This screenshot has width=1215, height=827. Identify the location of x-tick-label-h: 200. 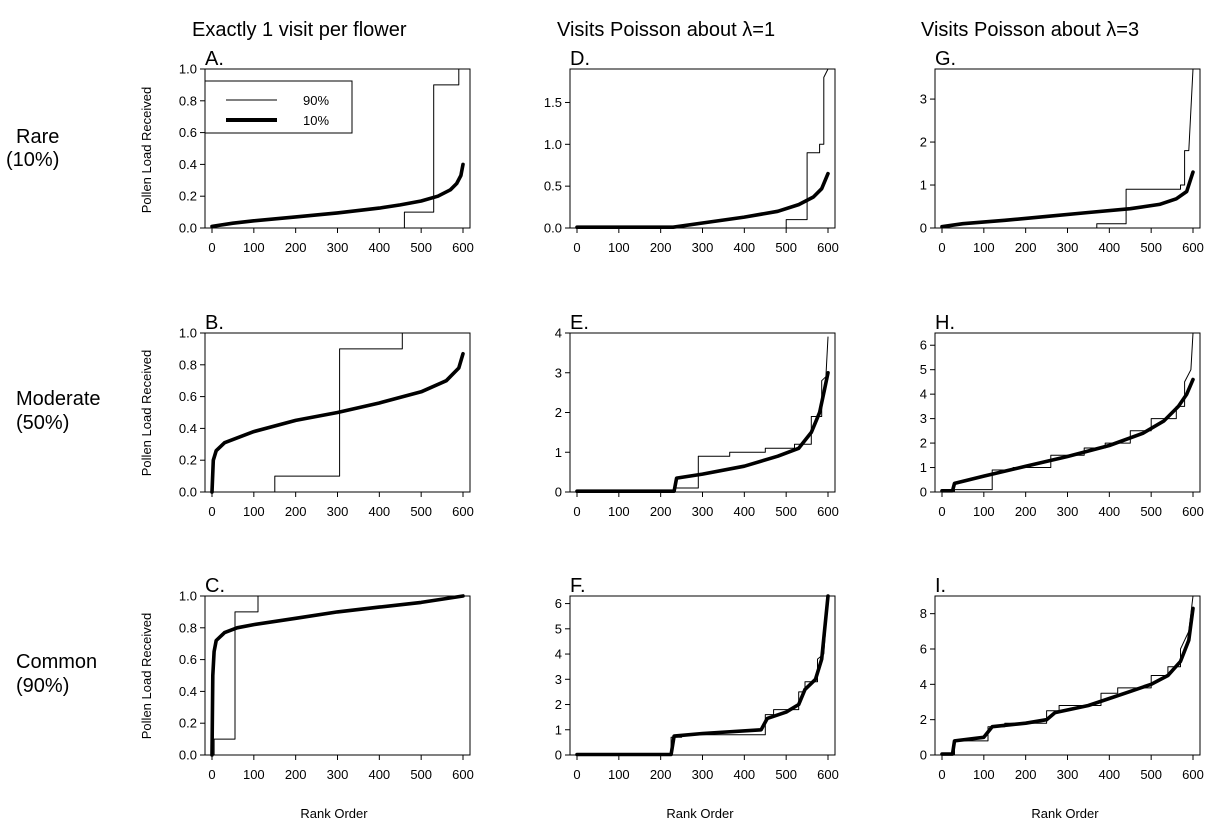
(1026, 511).